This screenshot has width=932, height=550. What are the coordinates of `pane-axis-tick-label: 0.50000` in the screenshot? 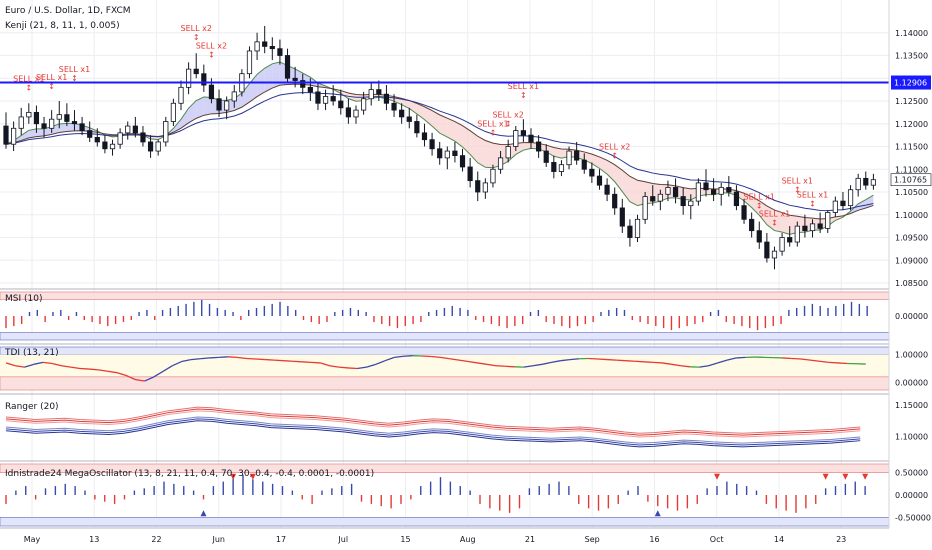 It's located at (911, 473).